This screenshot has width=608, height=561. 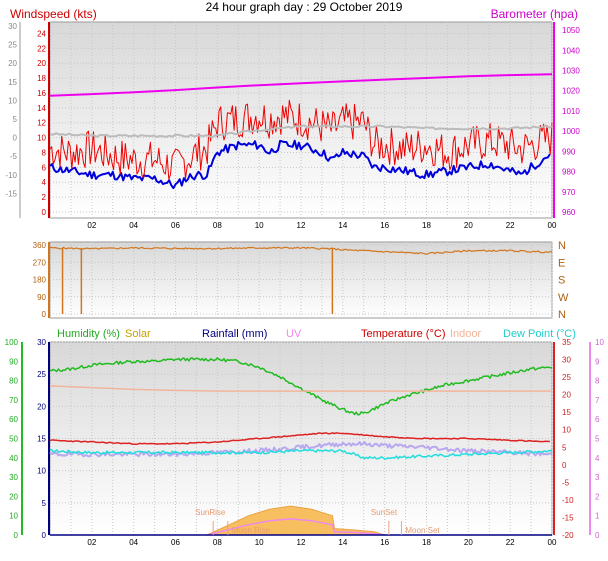 What do you see at coordinates (41, 439) in the screenshot?
I see `rainfall-tick-label: 15` at bounding box center [41, 439].